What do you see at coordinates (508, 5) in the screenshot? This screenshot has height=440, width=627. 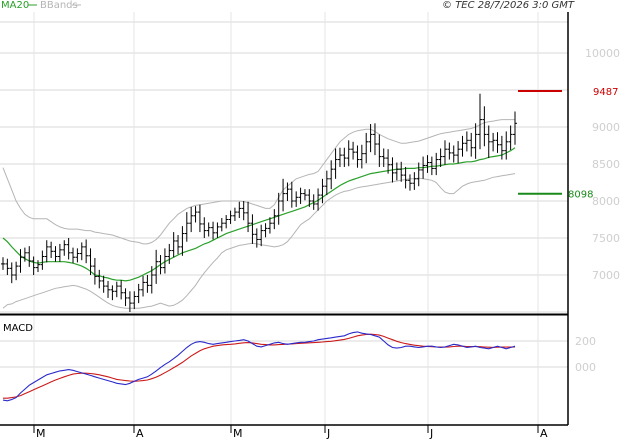 I see `copyright-text: © TEC 28/7/2026 3:0 GMT` at bounding box center [508, 5].